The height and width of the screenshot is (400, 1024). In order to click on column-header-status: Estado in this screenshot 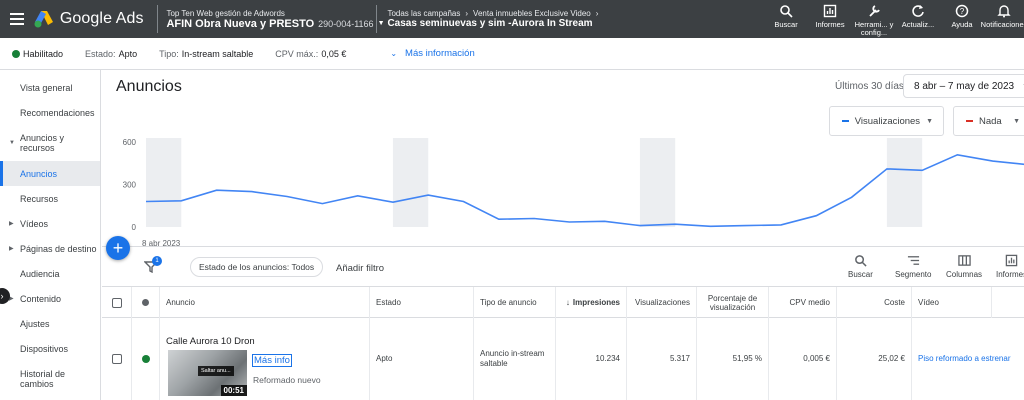, I will do `click(422, 302)`.